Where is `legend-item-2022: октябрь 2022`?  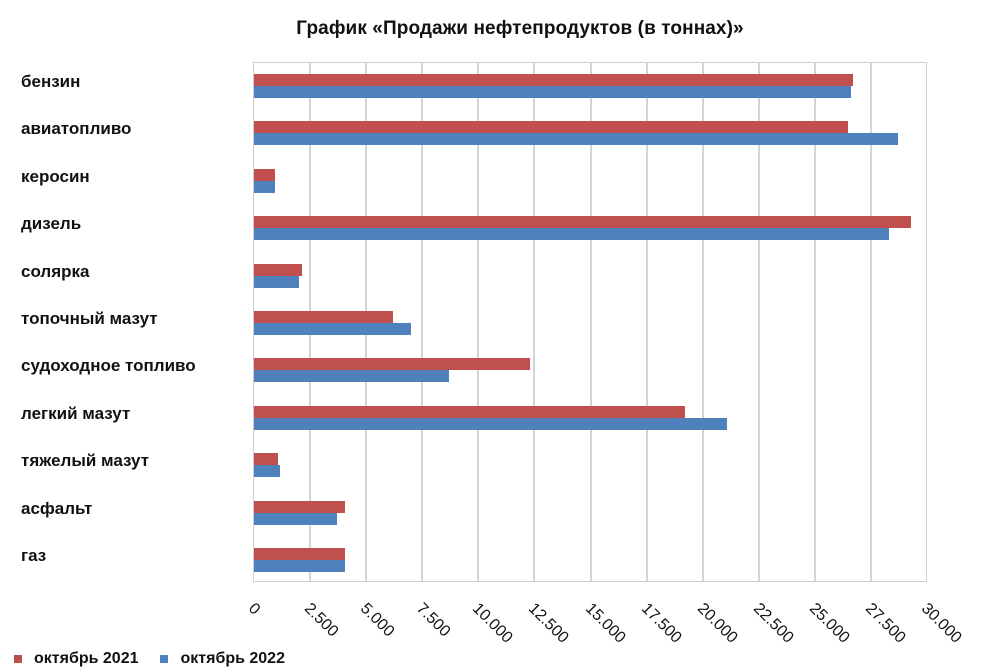
legend-item-2022: октябрь 2022 is located at coordinates (222, 659).